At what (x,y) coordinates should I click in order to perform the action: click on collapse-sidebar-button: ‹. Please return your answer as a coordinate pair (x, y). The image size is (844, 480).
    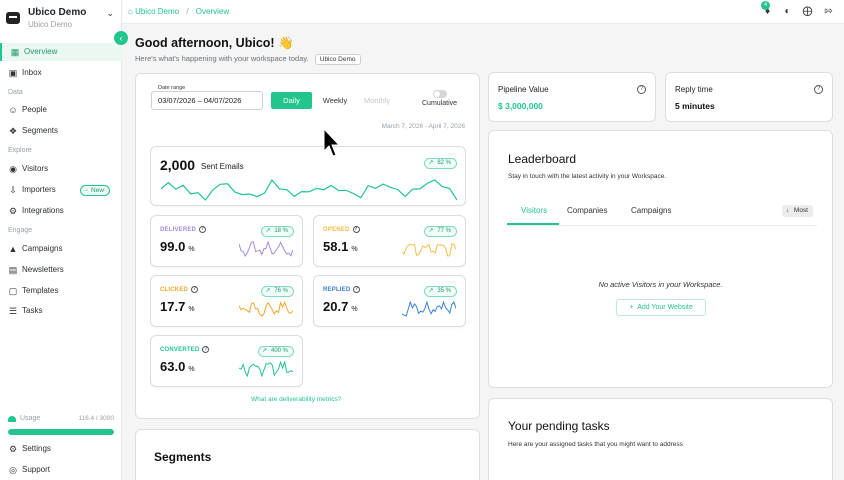
    Looking at the image, I should click on (121, 38).